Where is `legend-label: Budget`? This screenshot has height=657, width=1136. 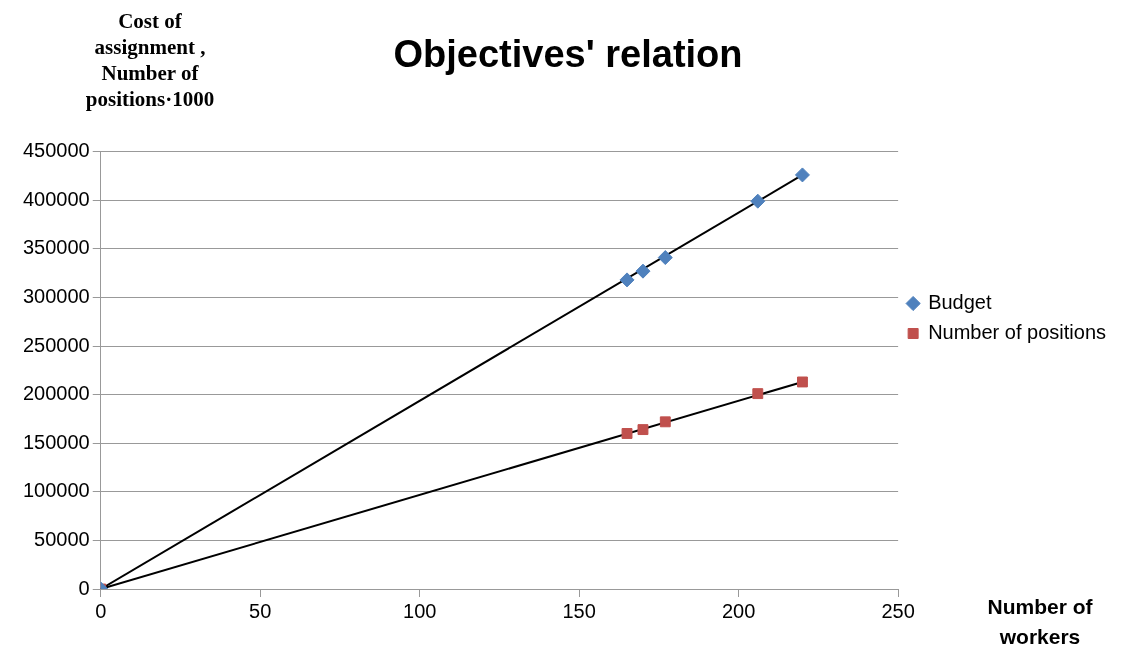
legend-label: Budget is located at coordinates (960, 302).